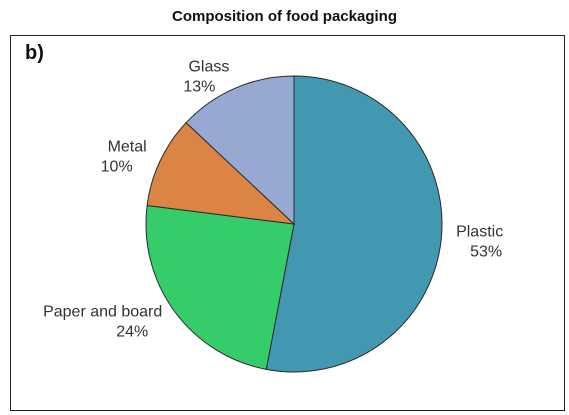  I want to click on slice-value-metal: 10%, so click(117, 167).